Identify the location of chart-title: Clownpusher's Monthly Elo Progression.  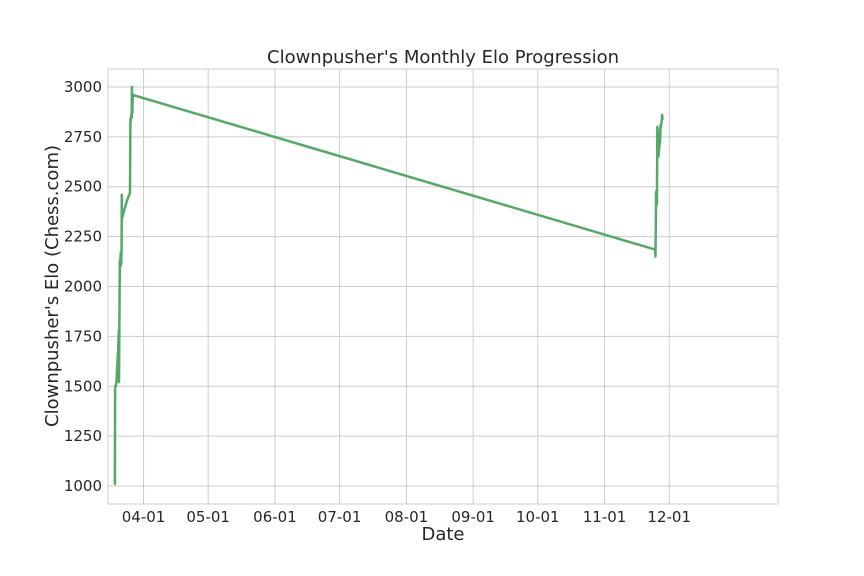
(443, 57).